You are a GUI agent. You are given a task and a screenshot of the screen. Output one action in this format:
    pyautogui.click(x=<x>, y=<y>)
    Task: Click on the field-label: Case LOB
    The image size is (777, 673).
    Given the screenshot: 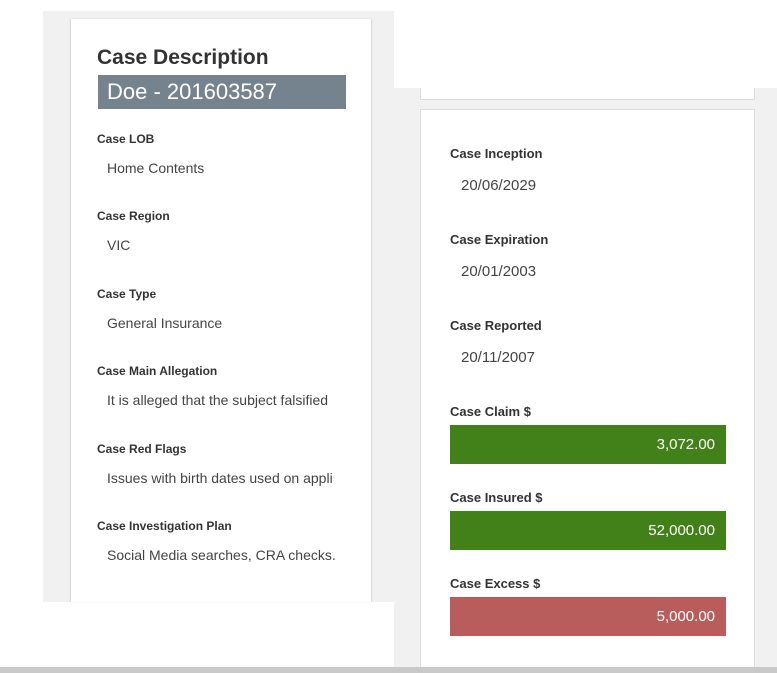 What is the action you would take?
    pyautogui.click(x=126, y=139)
    